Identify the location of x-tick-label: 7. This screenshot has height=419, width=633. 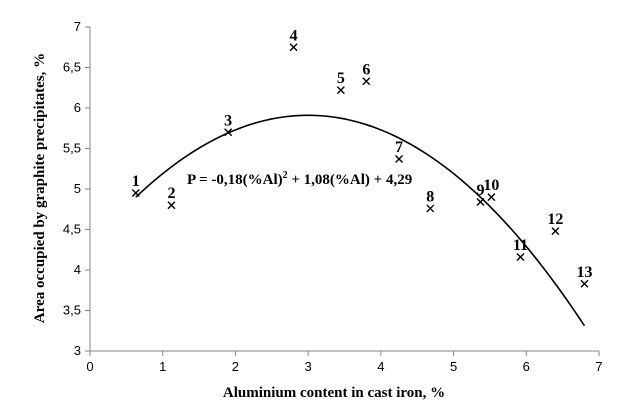
(598, 366).